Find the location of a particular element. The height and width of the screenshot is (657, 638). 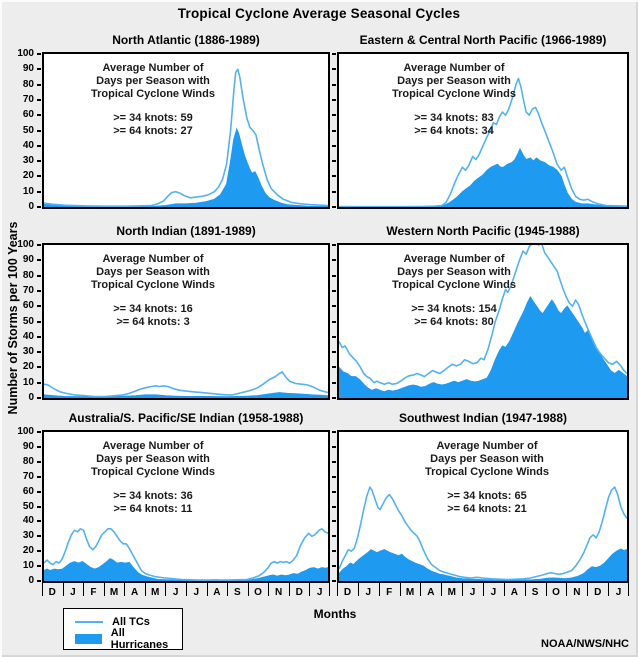

plot-north-indian is located at coordinates (186, 384).